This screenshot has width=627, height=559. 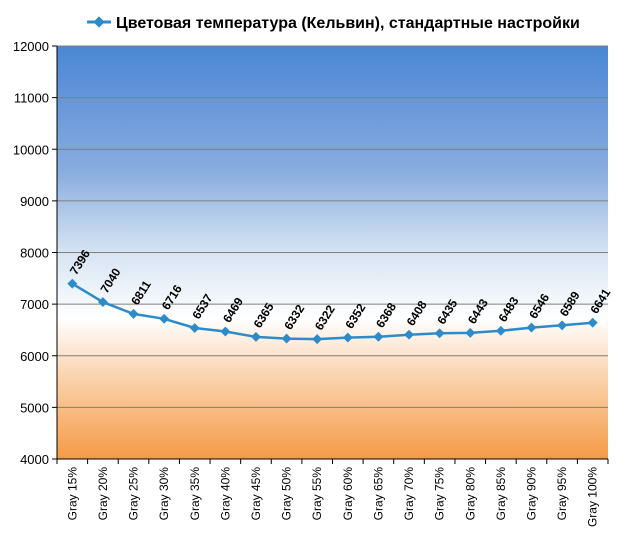 I want to click on y-tick-label: 7000, so click(x=34, y=304).